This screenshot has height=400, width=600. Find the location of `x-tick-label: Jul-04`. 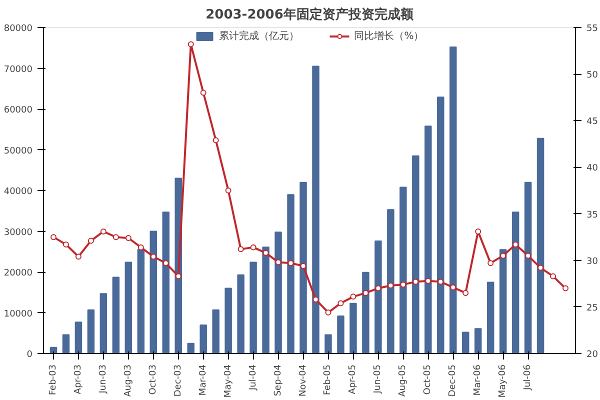

x-tick-label: Jul-04 is located at coordinates (253, 378).